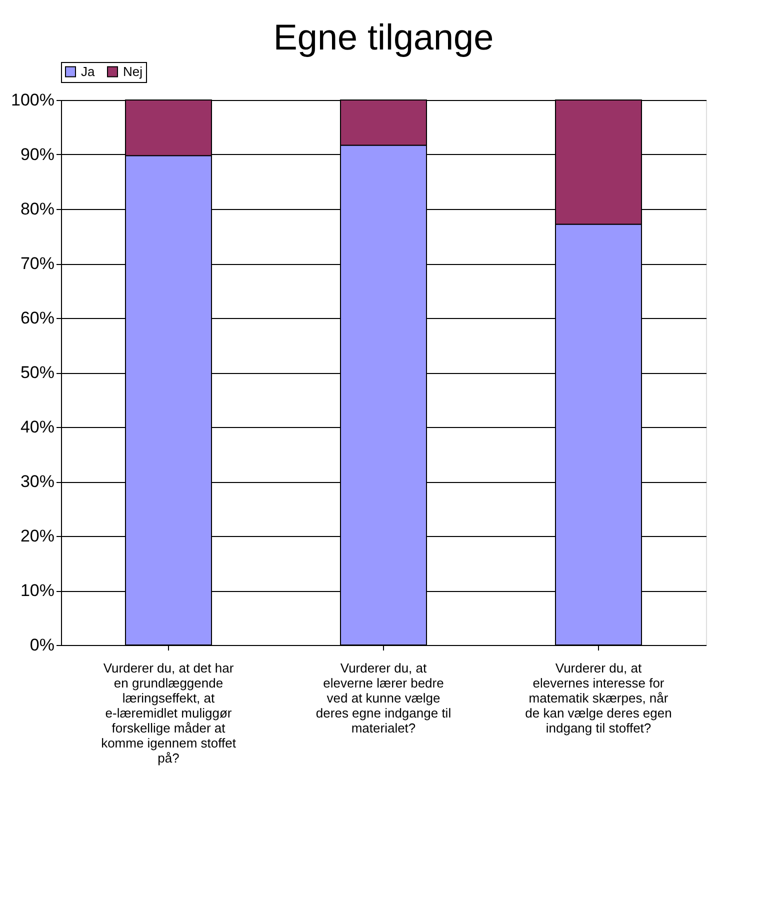 The image size is (776, 905). What do you see at coordinates (37, 427) in the screenshot?
I see `y-tick-label: 40%` at bounding box center [37, 427].